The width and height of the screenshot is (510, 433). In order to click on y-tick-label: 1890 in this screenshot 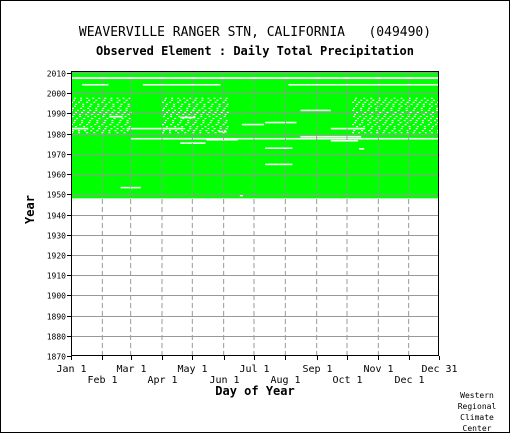, I will do `click(56, 317)`.